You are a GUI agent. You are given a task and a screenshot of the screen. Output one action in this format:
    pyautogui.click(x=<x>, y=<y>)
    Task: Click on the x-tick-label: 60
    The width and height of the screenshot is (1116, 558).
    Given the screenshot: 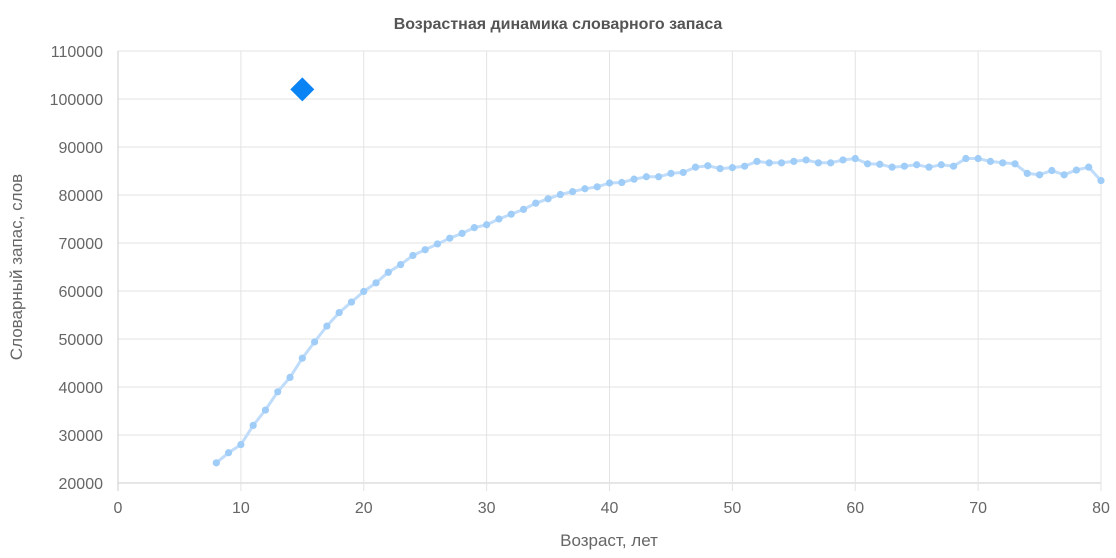 What is the action you would take?
    pyautogui.click(x=855, y=508)
    